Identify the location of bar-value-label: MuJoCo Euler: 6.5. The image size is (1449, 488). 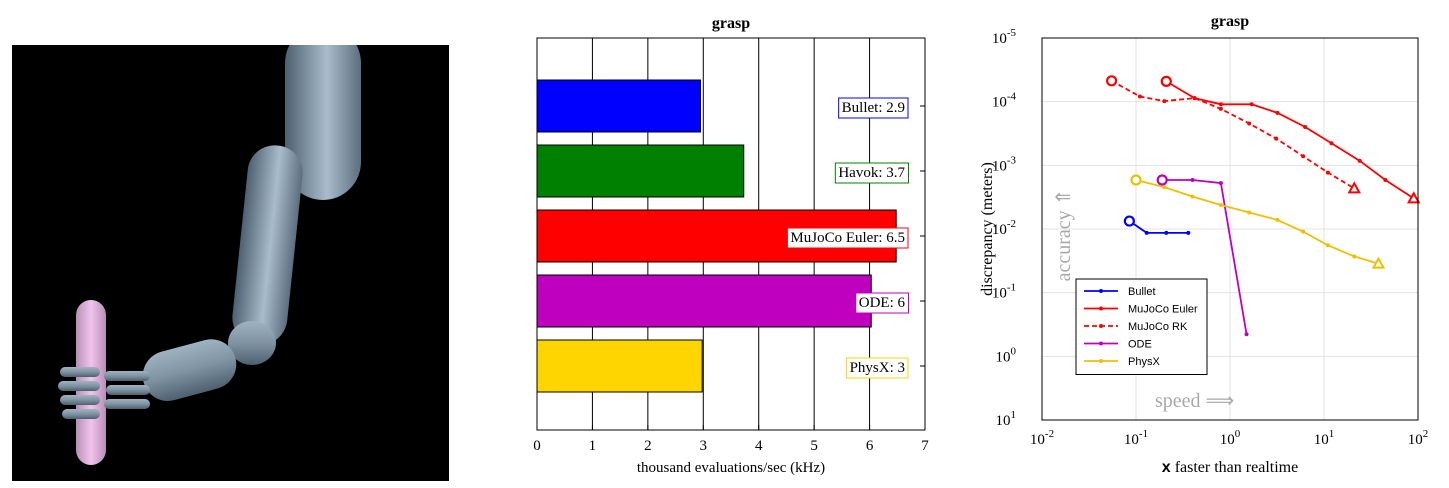
(847, 238).